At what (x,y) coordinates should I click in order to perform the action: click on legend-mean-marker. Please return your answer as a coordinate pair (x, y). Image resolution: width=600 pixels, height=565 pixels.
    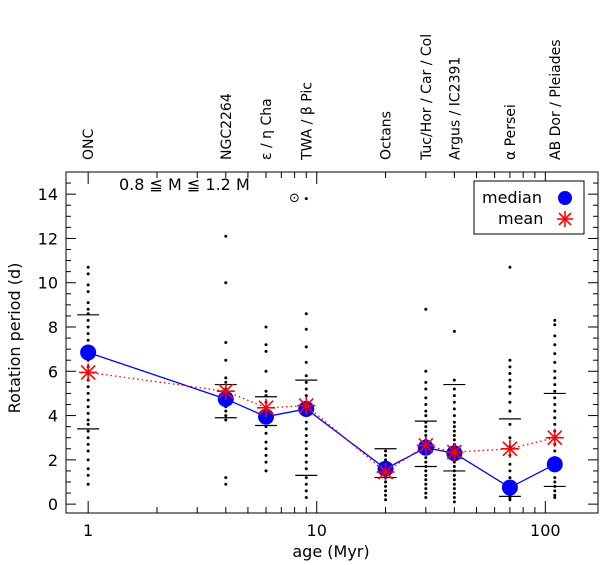
    Looking at the image, I should click on (565, 219).